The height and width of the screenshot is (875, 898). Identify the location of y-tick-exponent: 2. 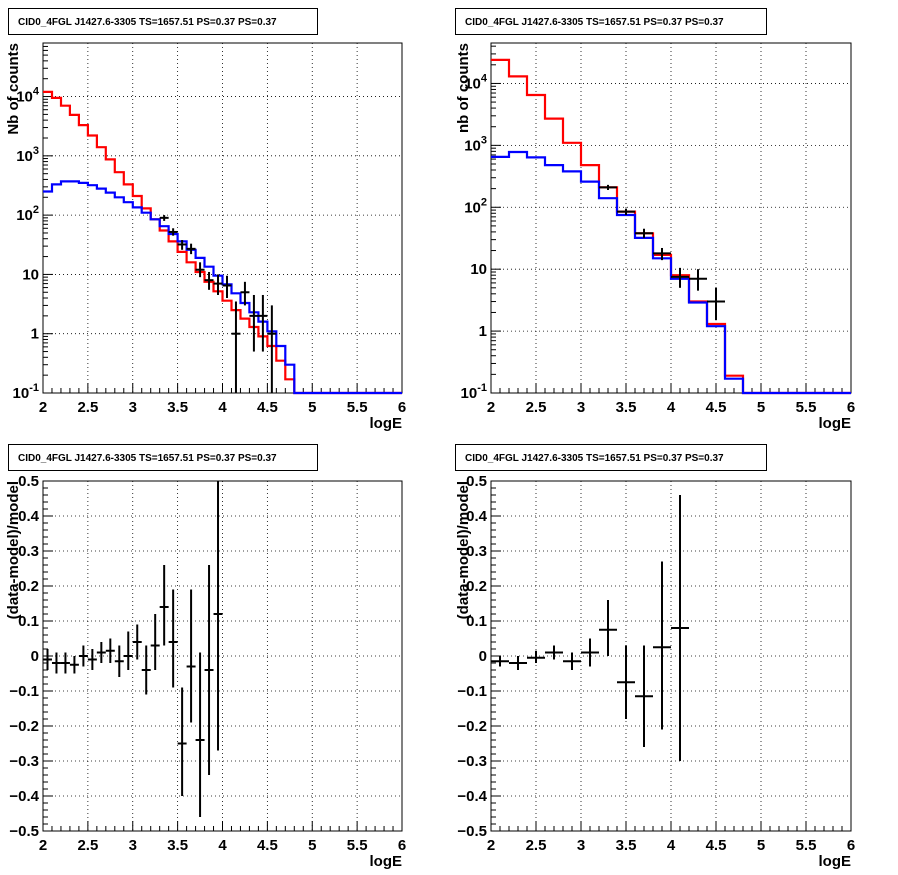
(36, 210).